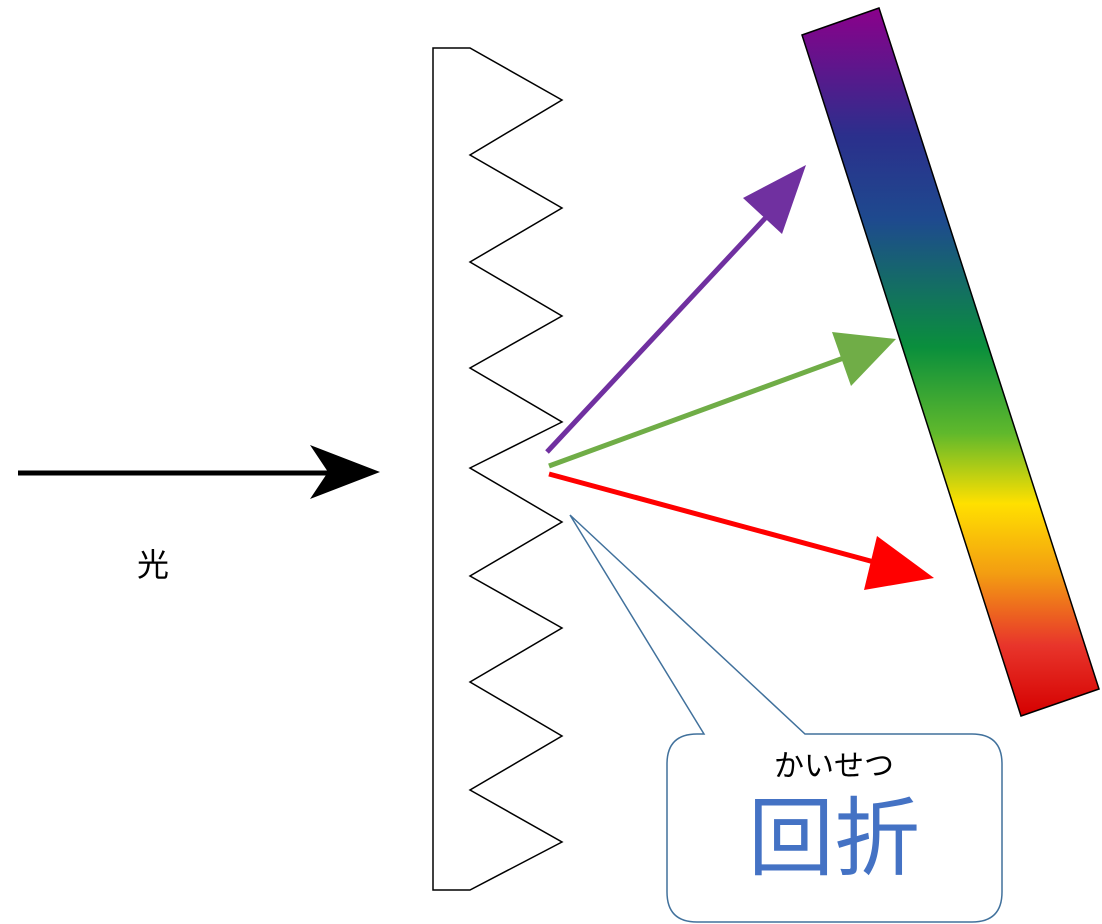 The image size is (1102, 924). I want to click on red-diffracted-arrow, so click(741, 530).